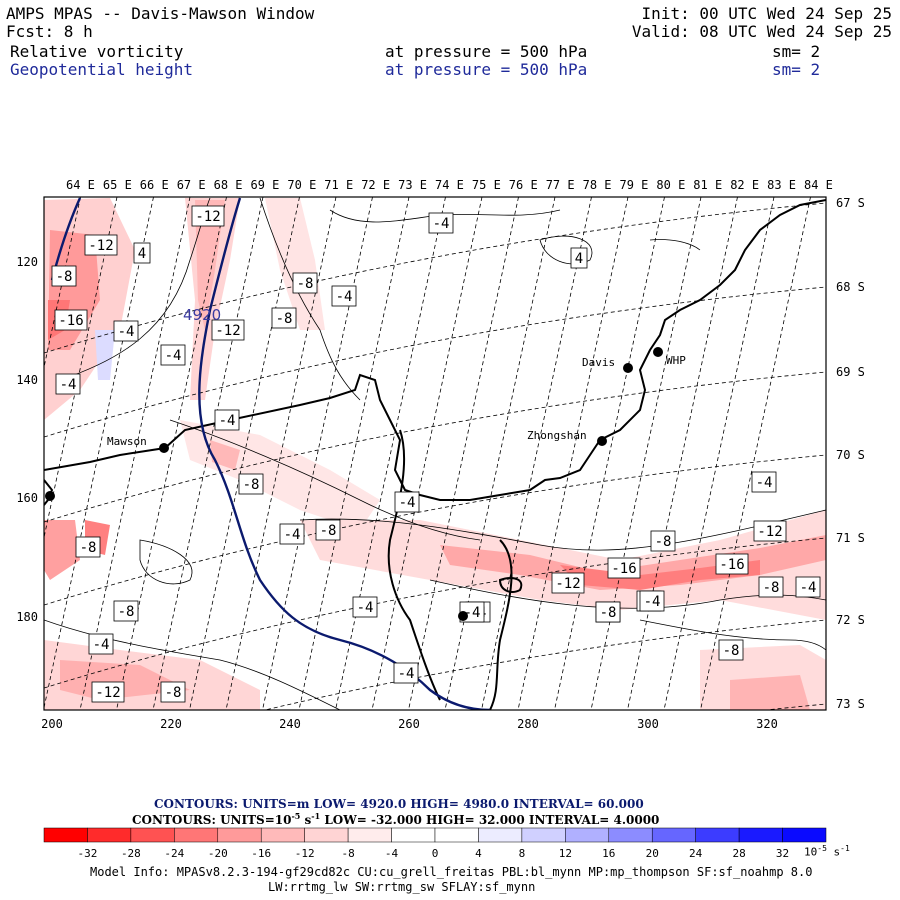 The width and height of the screenshot is (900, 900). What do you see at coordinates (191, 185) in the screenshot?
I see `longitude-label: 67 E` at bounding box center [191, 185].